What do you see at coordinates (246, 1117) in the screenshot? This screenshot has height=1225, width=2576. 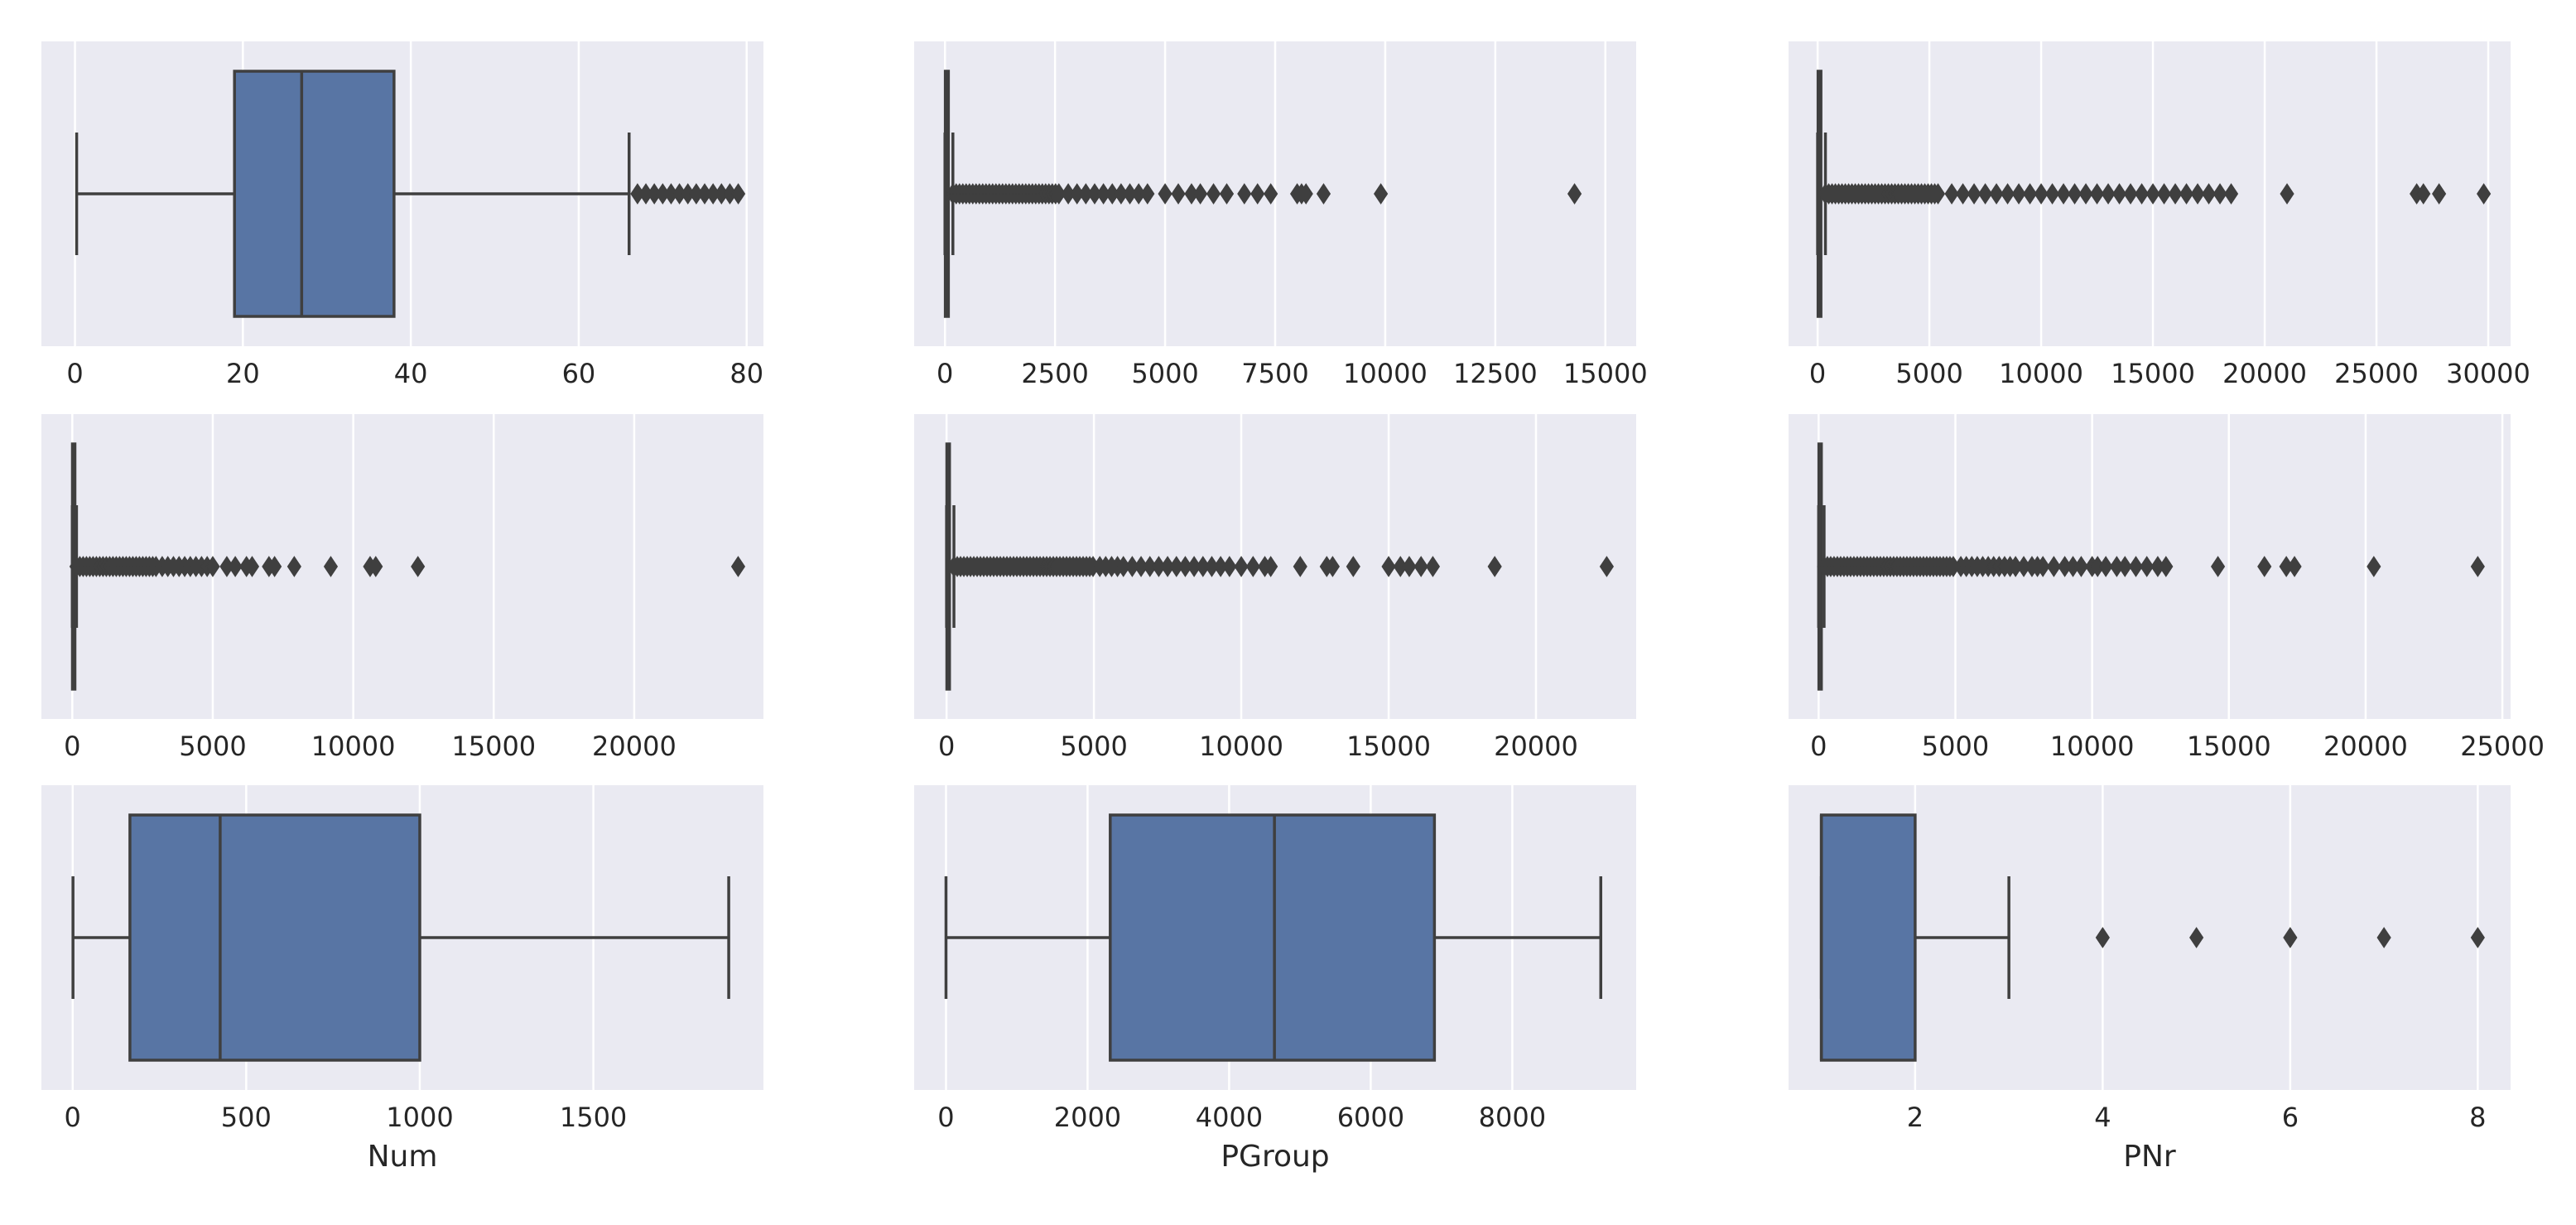 I see `x-tick-label: 500` at bounding box center [246, 1117].